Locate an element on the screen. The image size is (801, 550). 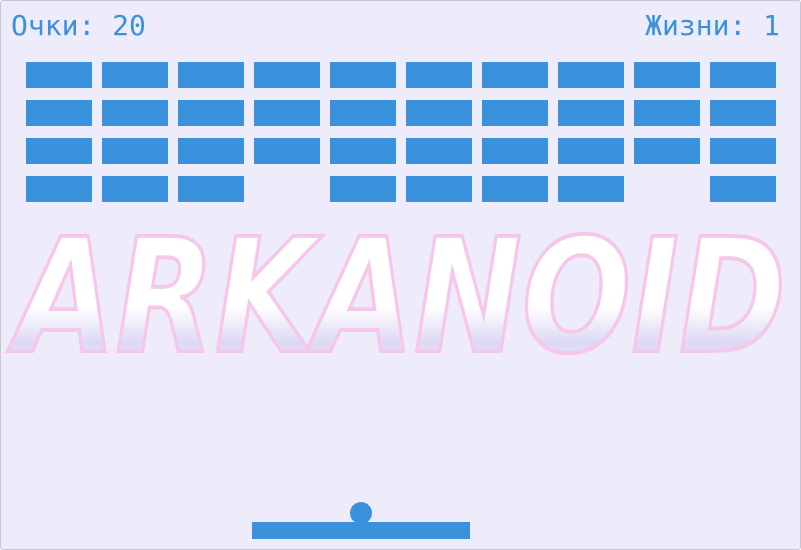
brick-r1-c8 is located at coordinates (591, 75).